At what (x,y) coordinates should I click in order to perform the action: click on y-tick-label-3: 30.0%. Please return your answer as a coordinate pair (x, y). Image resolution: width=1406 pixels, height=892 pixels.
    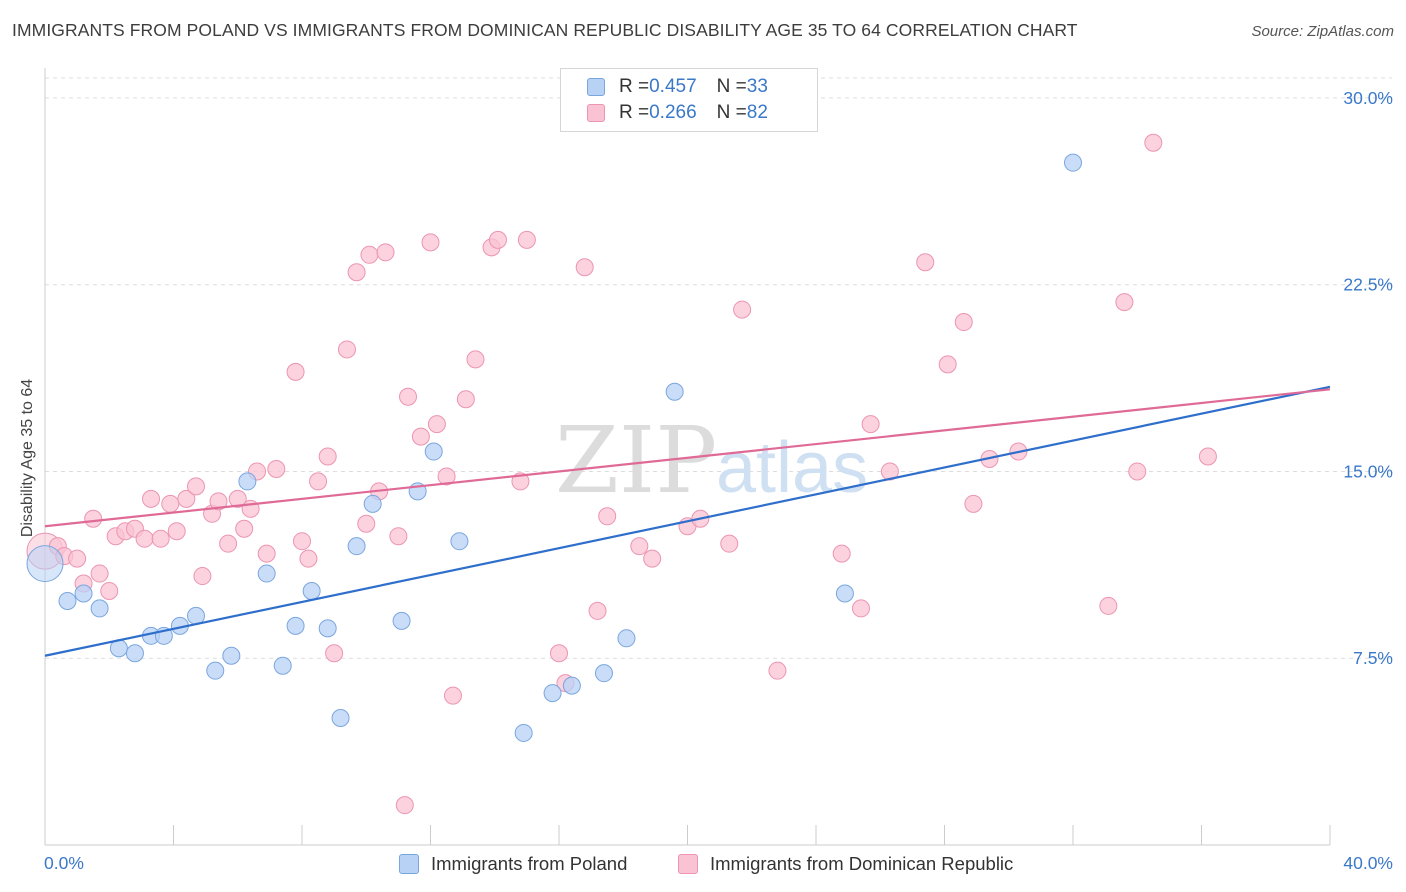
    Looking at the image, I should click on (1368, 98).